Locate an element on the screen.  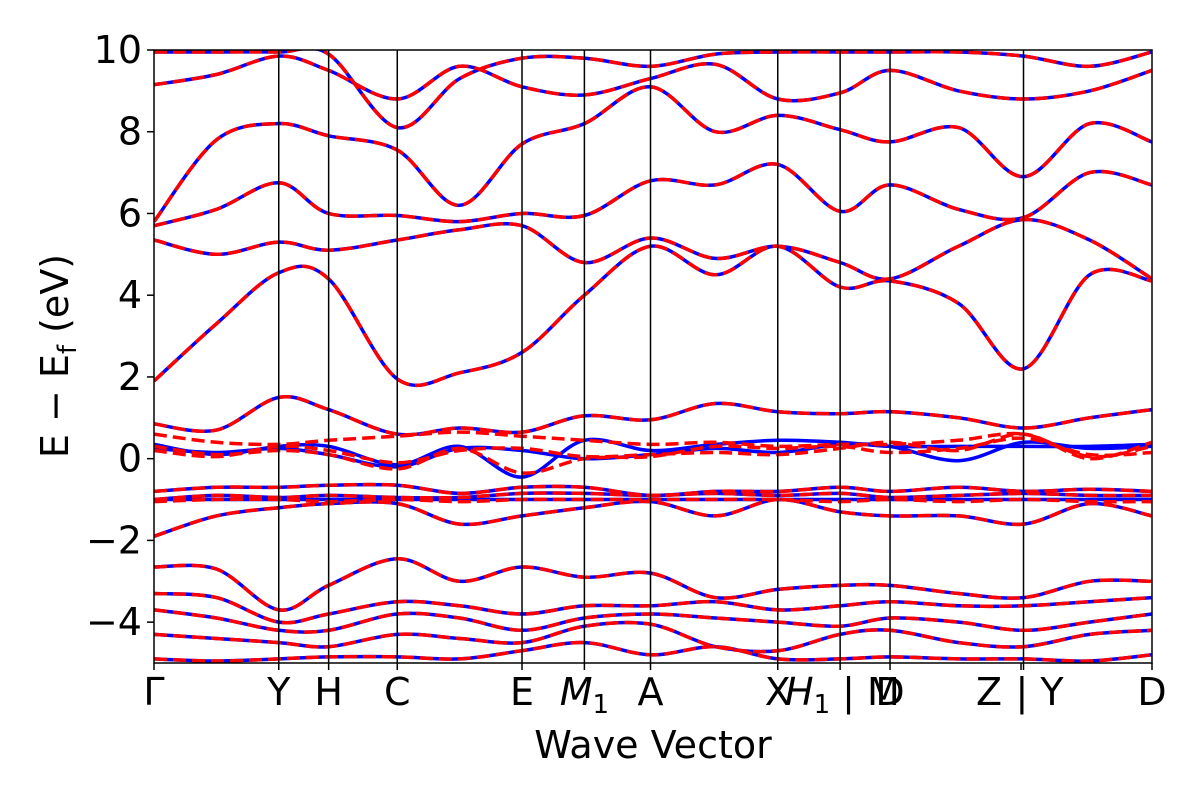
x-tick-label: H1 is located at coordinates (807, 695).